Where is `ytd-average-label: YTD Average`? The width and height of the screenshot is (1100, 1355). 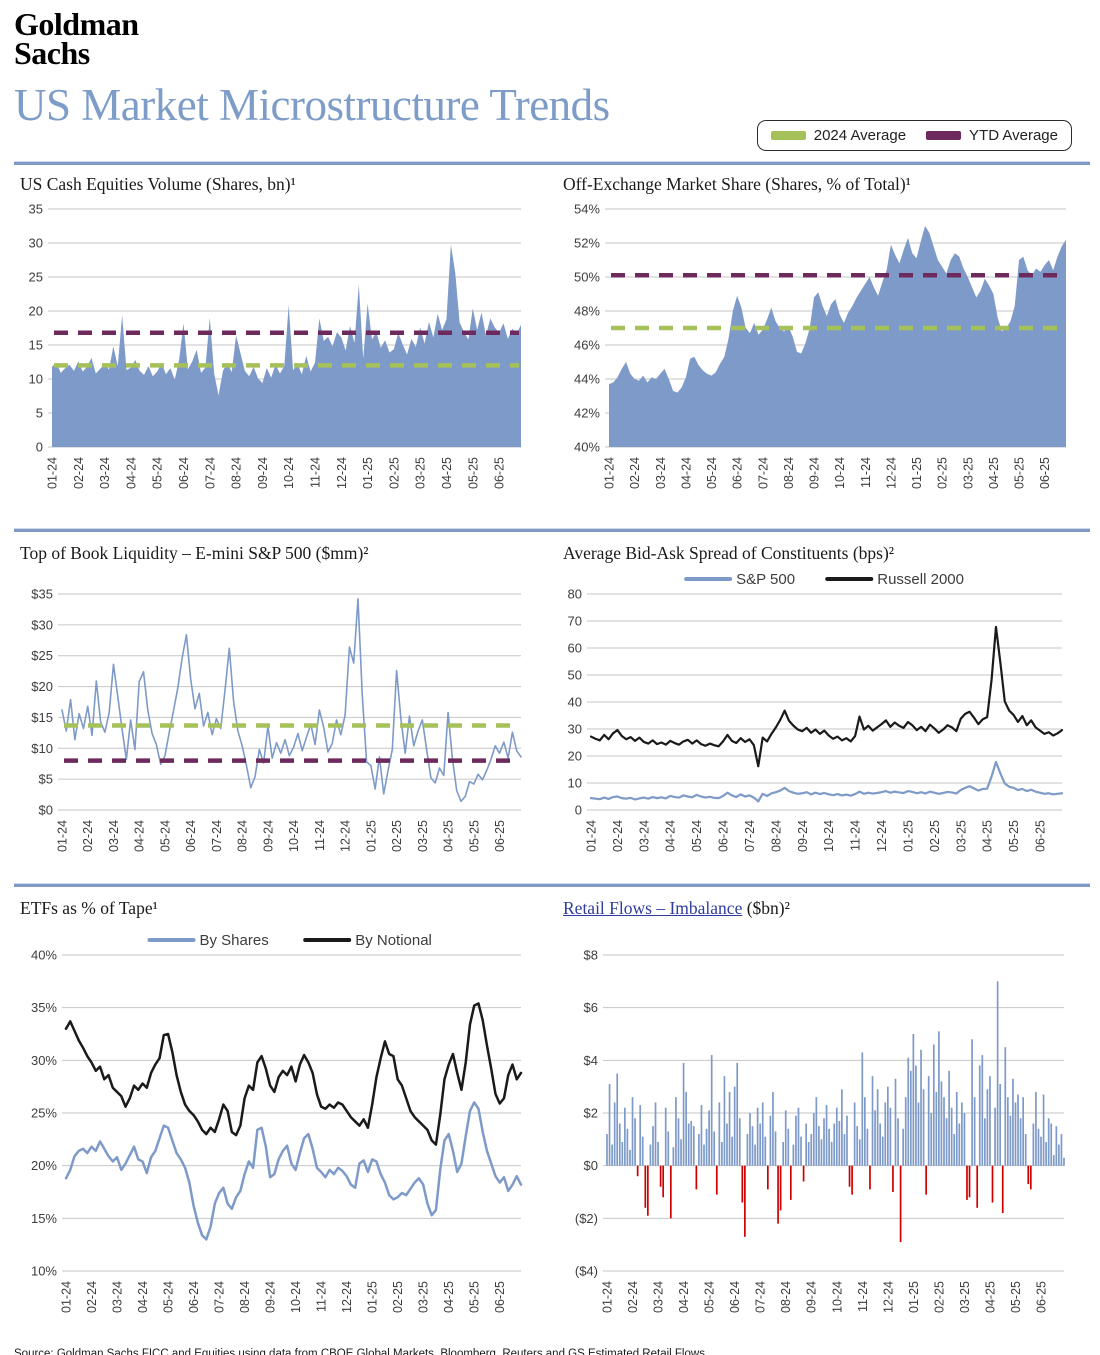
ytd-average-label: YTD Average is located at coordinates (1013, 135).